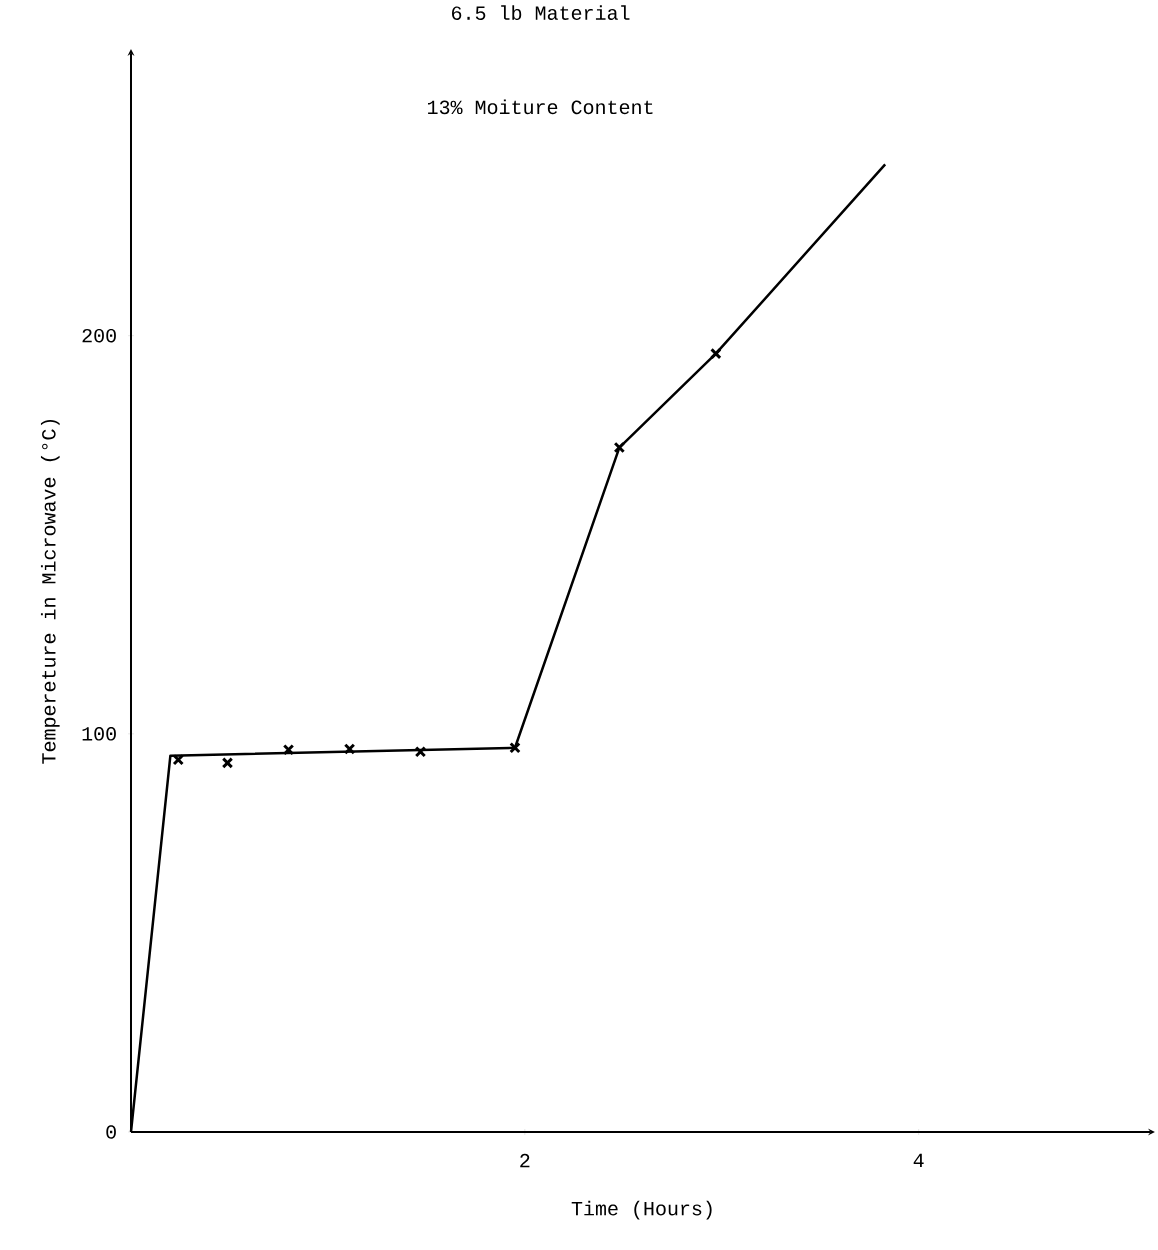  Describe the element at coordinates (99, 734) in the screenshot. I see `y-tick-label: 100` at that location.